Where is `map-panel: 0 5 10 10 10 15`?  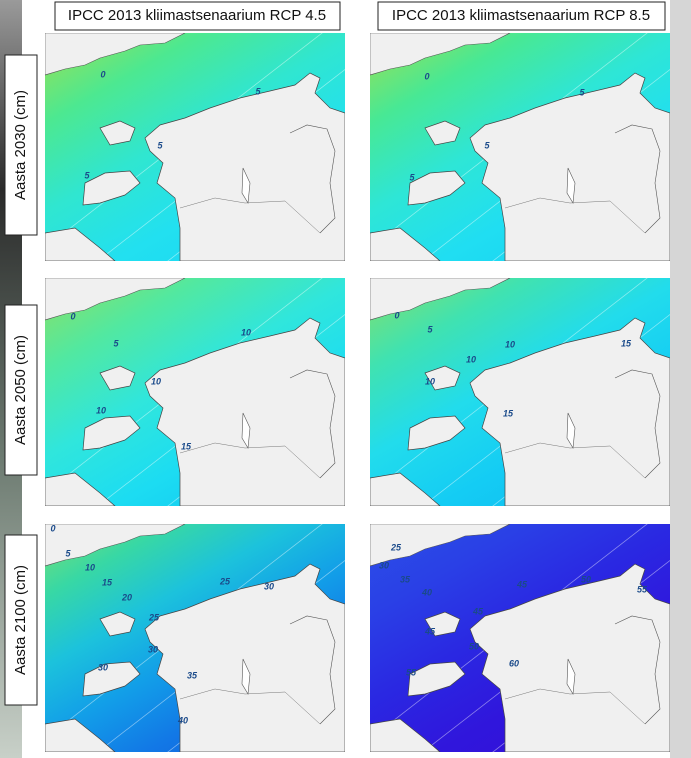 map-panel: 0 5 10 10 10 15 is located at coordinates (195, 392).